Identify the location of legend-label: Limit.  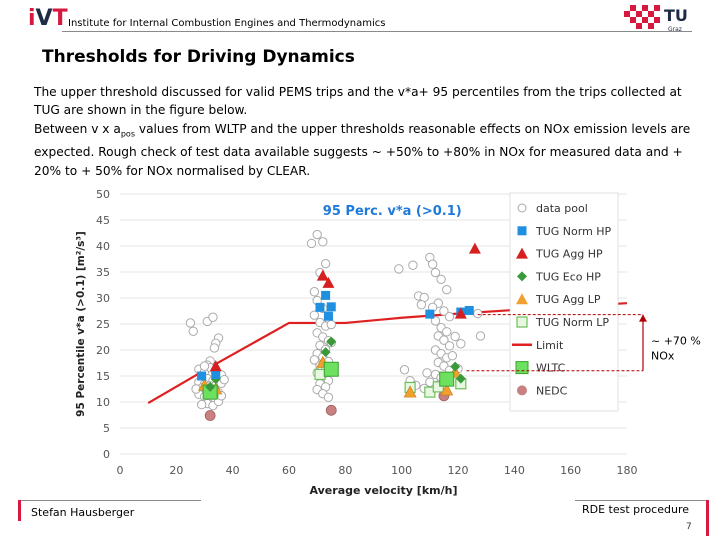
(550, 345).